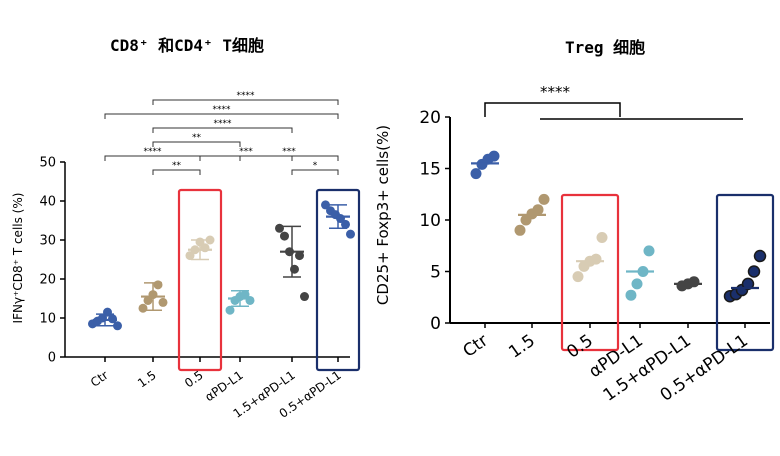  What do you see at coordinates (47, 202) in the screenshot?
I see `y-tick-label: 40` at bounding box center [47, 202].